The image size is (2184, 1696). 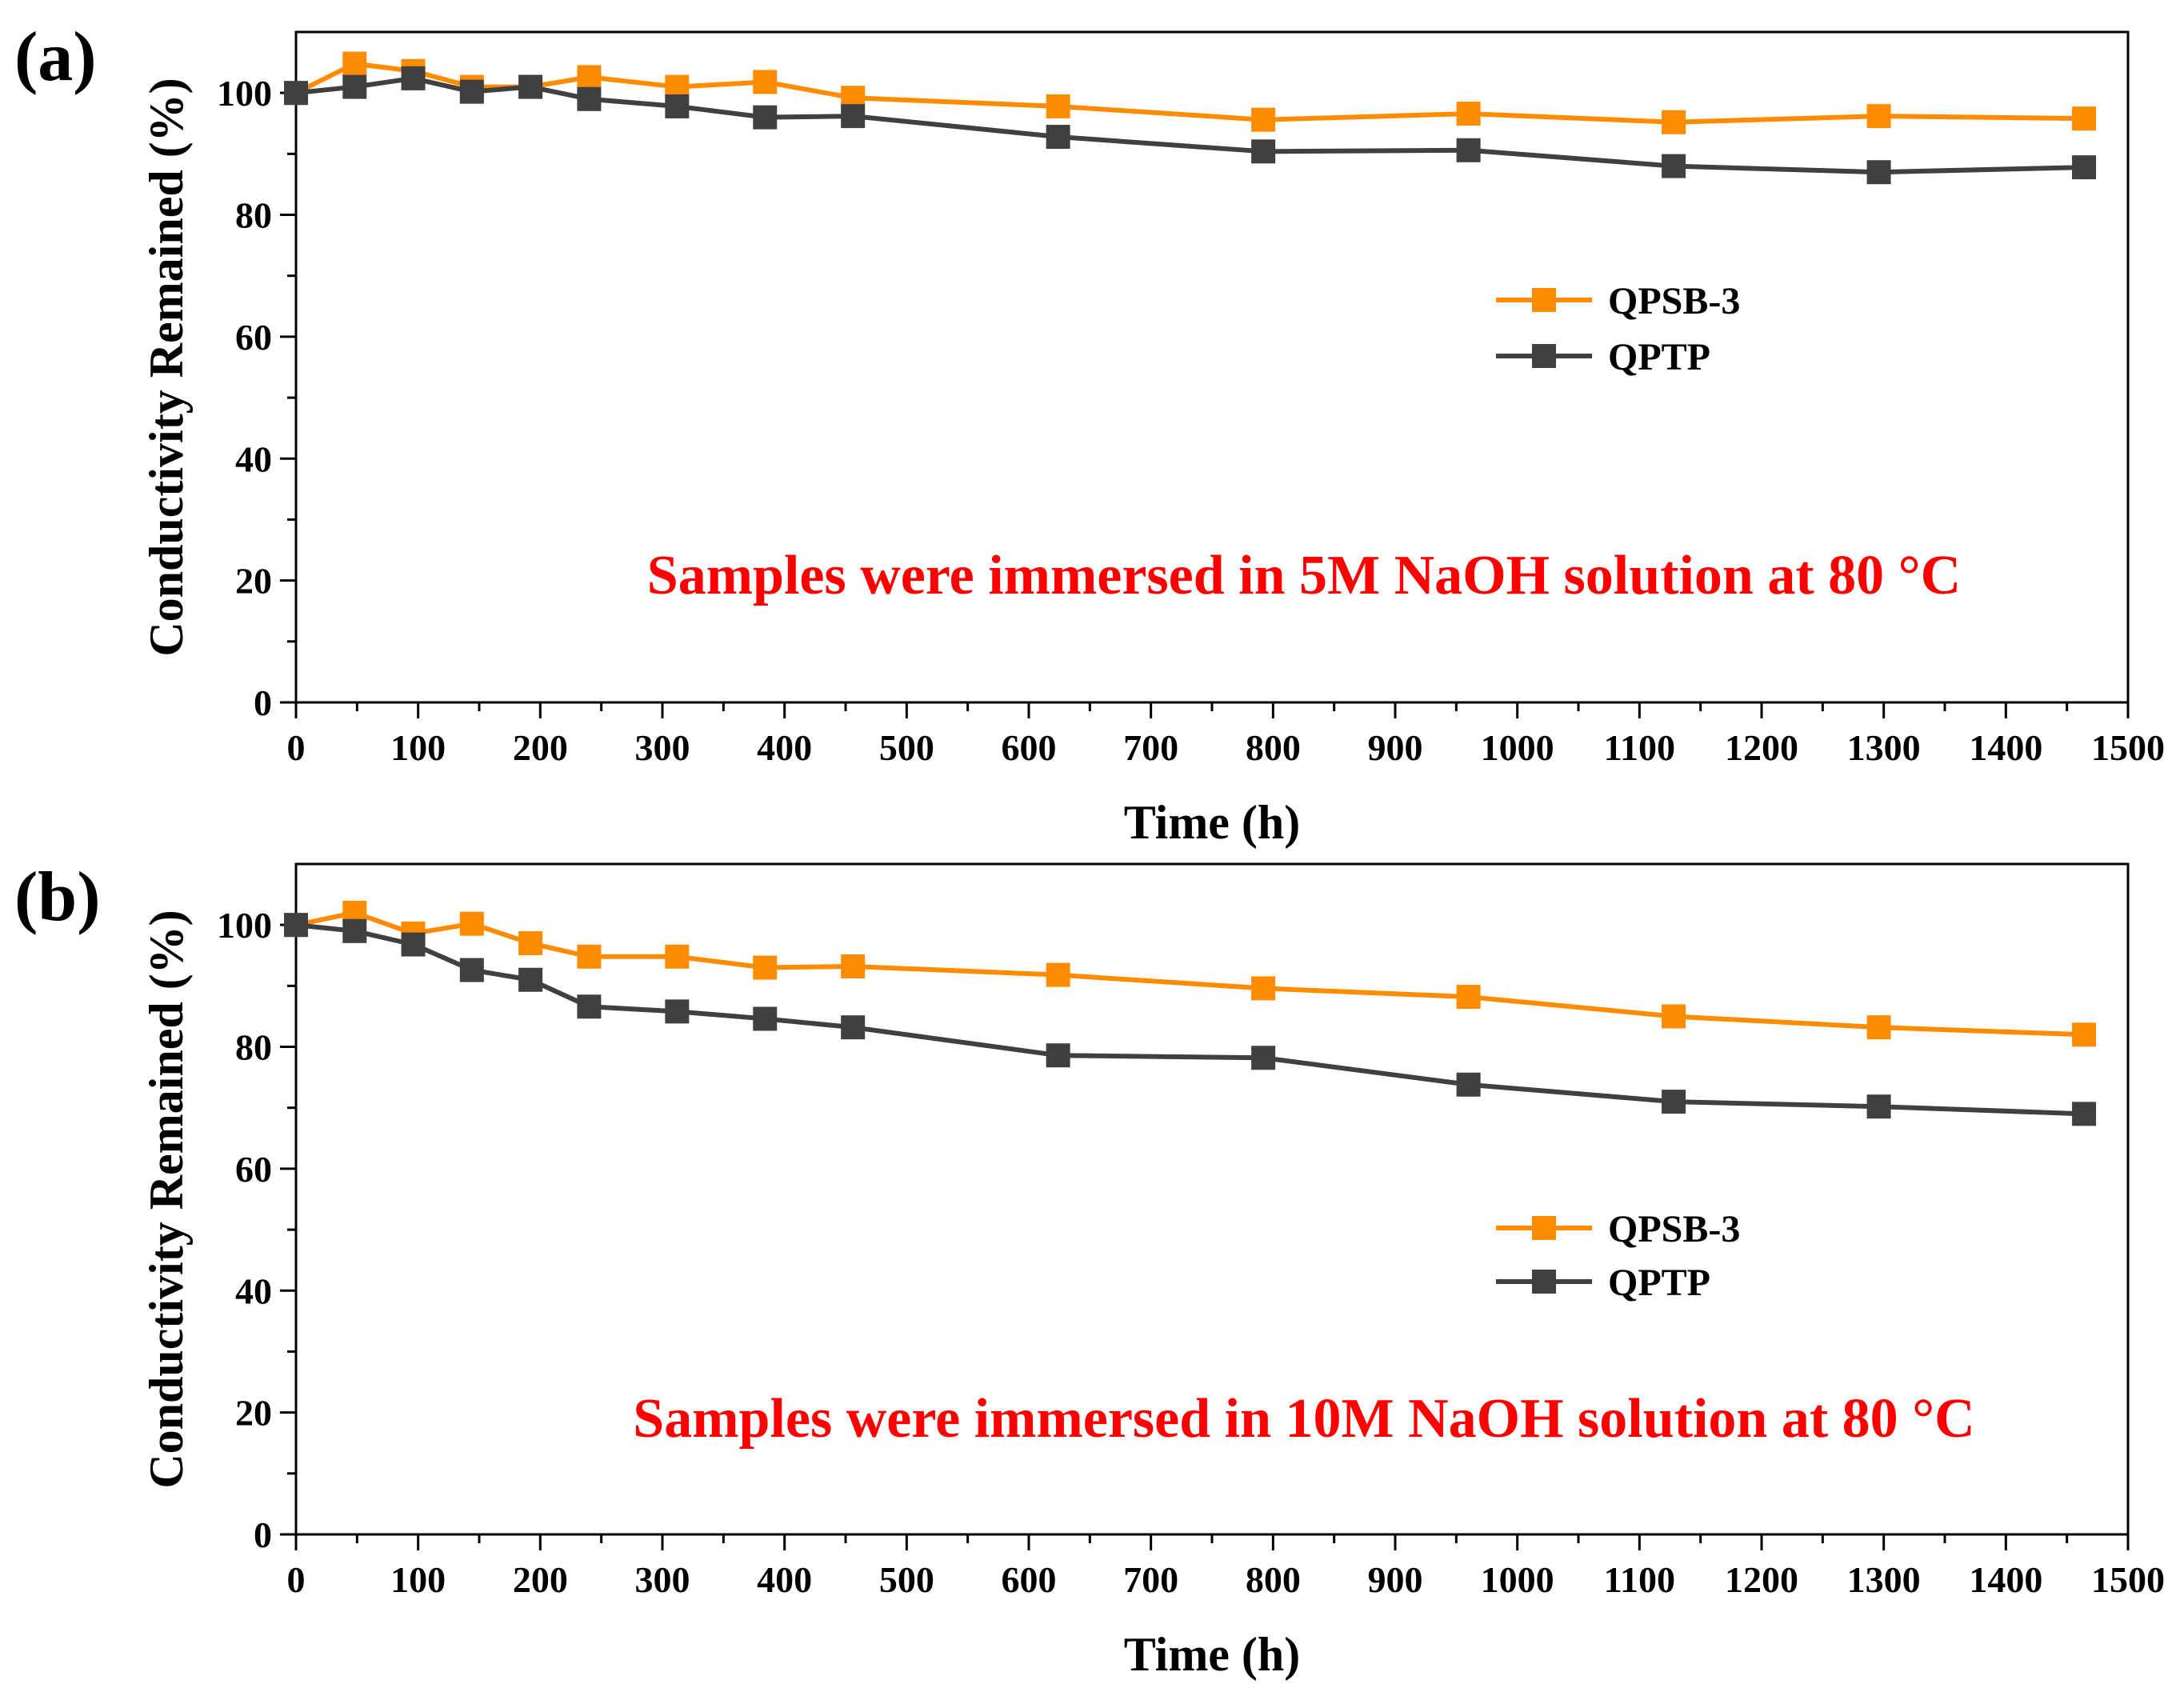 I want to click on x-tick-label: 500, so click(x=906, y=1579).